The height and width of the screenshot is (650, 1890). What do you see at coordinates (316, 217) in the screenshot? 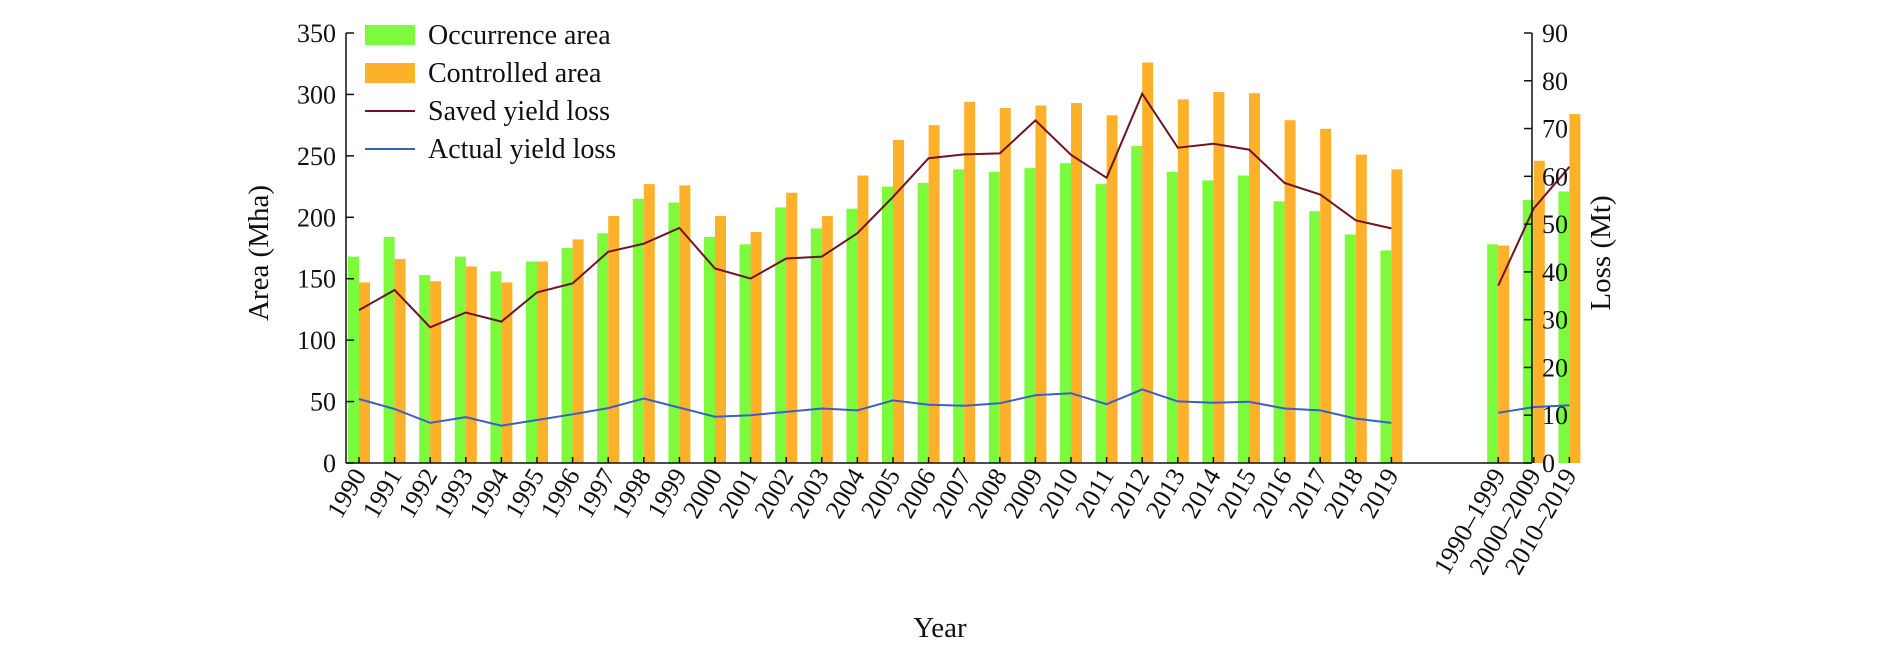
I see `left-y-tick-label: 200` at bounding box center [316, 217].